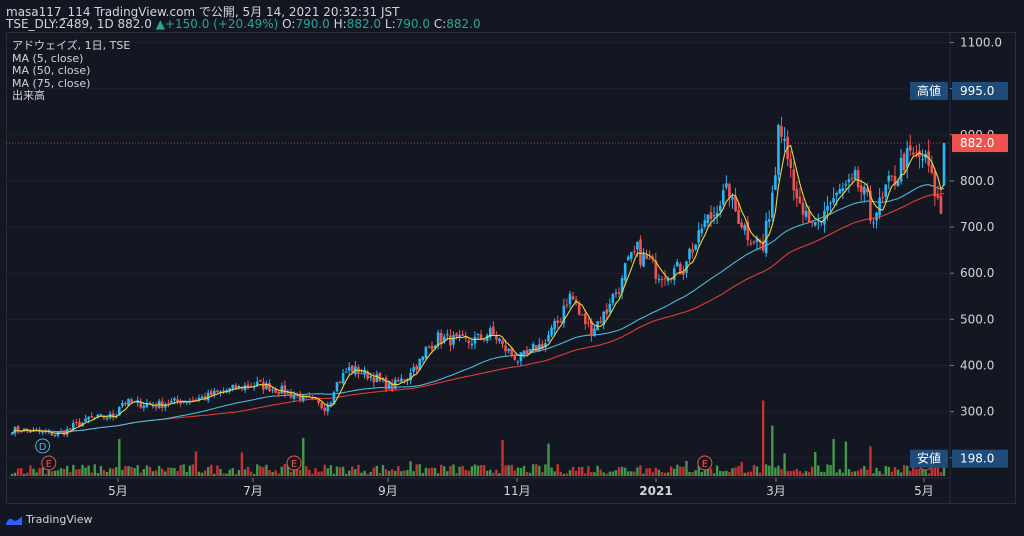 The height and width of the screenshot is (536, 1024). I want to click on high-tag-bg, so click(929, 90).